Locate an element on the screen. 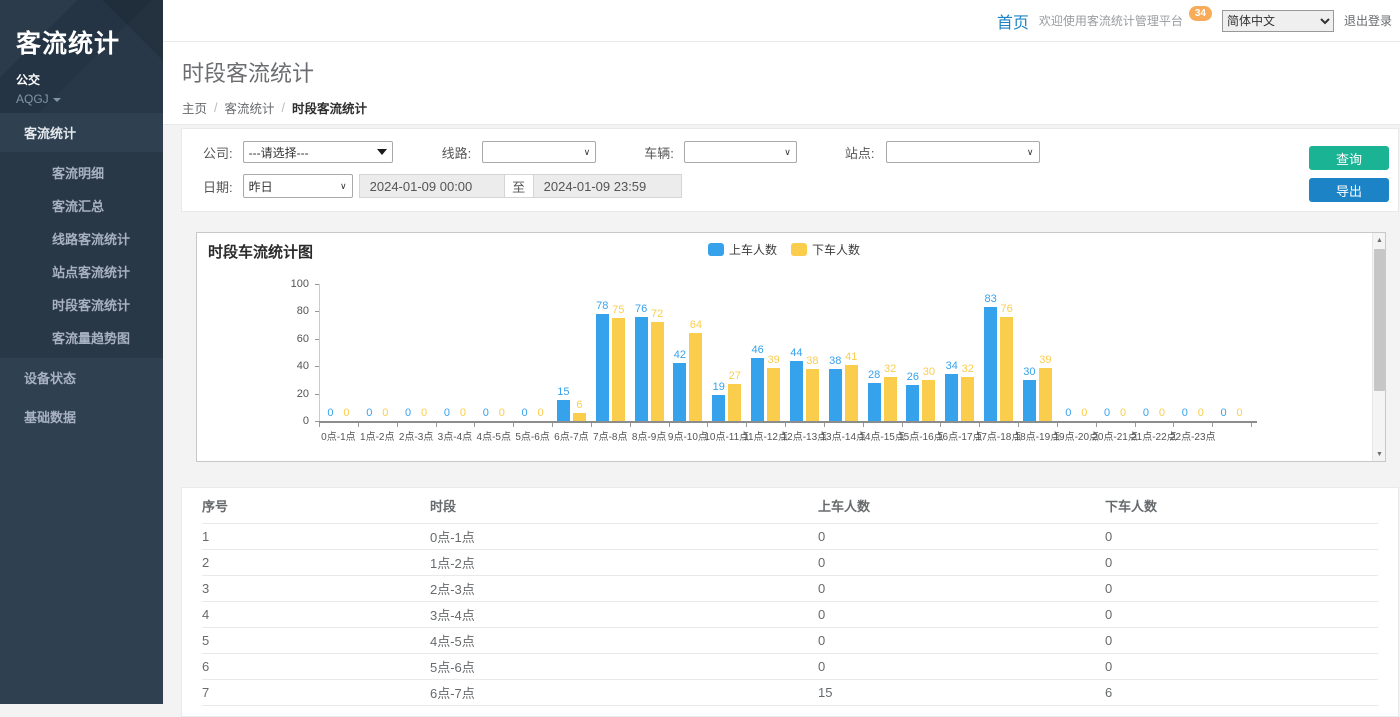 The height and width of the screenshot is (717, 1400). sidebar-item-station-passenger-stats: 站点客流统计 is located at coordinates (91, 272).